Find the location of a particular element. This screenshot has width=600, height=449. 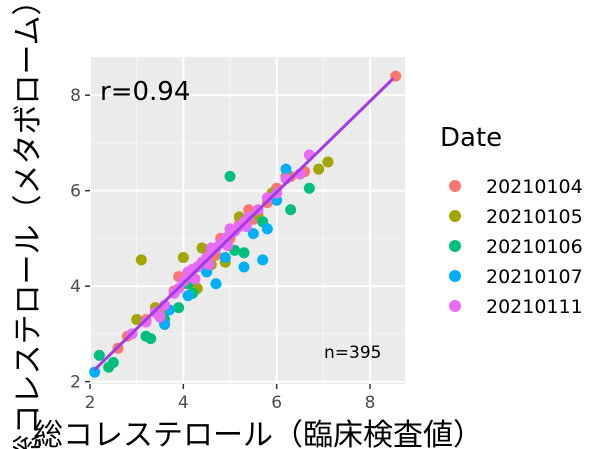

y-axis-title: 総コレステロール（メタボローム） is located at coordinates (28, 224).